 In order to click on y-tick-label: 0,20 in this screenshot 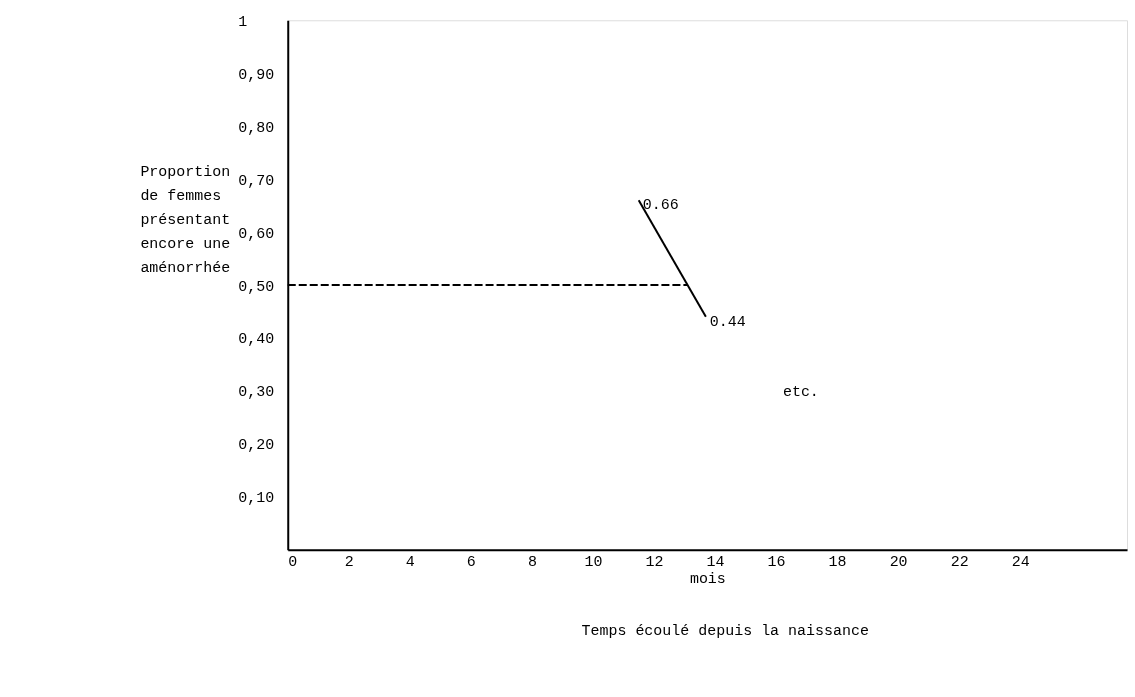, I will do `click(256, 445)`.